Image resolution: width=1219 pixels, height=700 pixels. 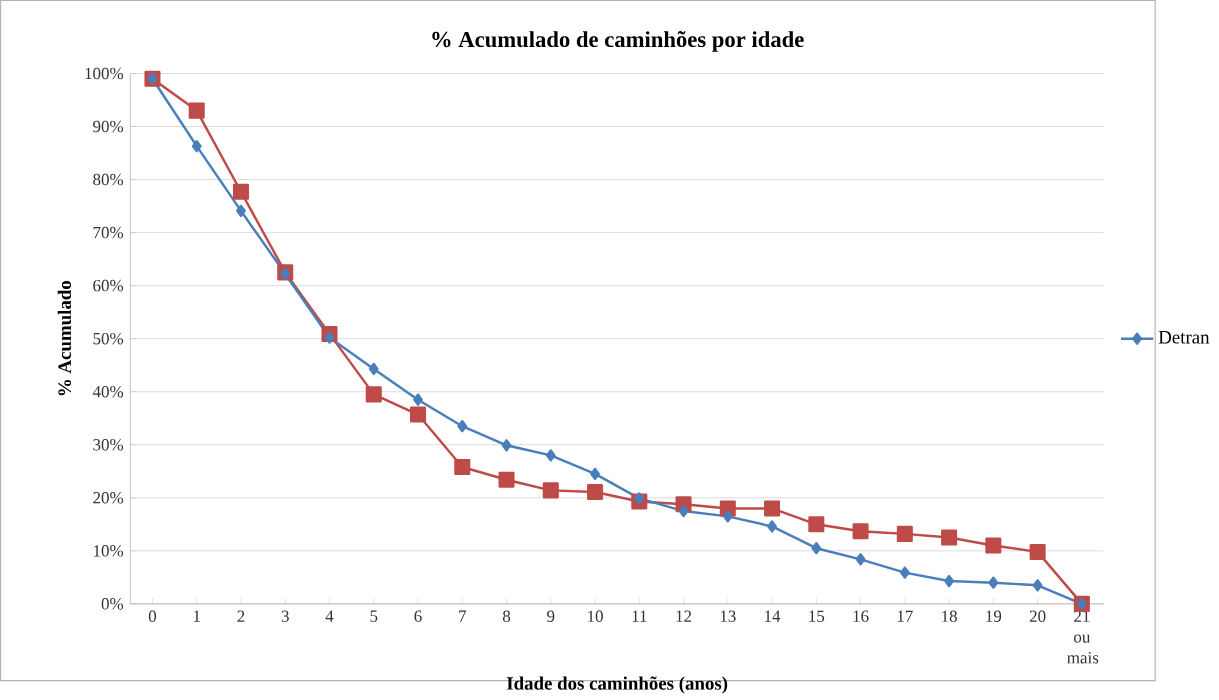 I want to click on y-tick-label: 100%, so click(x=104, y=73).